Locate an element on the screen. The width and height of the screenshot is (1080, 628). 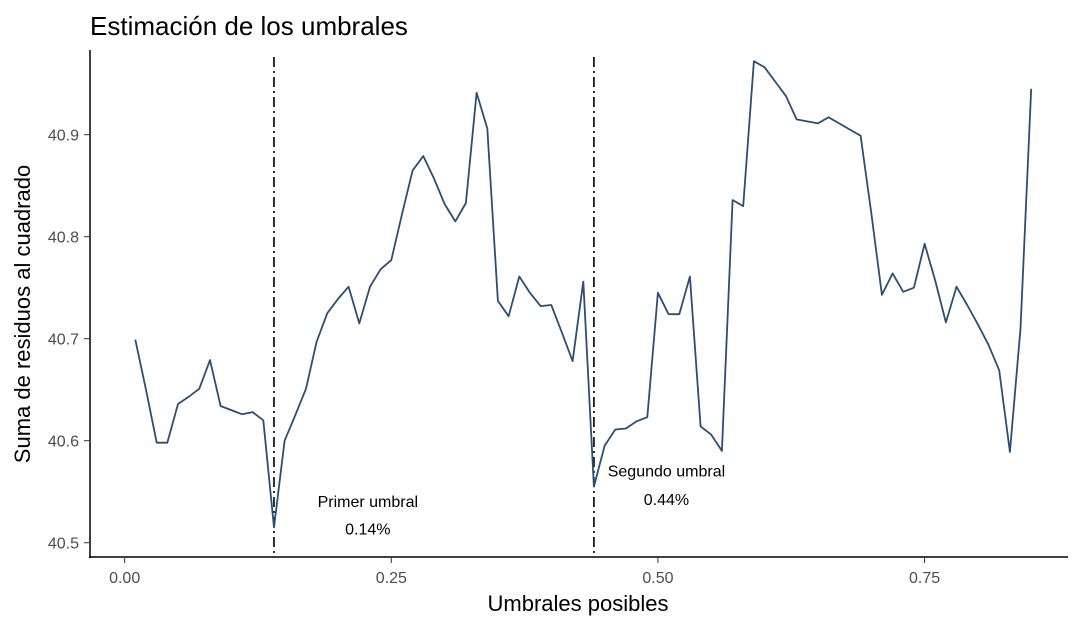
y-tick-label: 40.9 is located at coordinates (63, 136).